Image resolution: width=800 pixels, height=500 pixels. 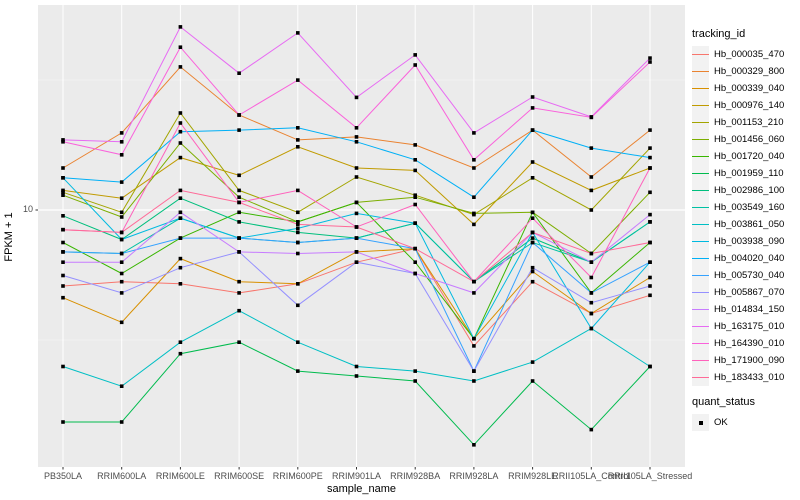 What do you see at coordinates (63, 476) in the screenshot?
I see `x-tick-label: PB350LA` at bounding box center [63, 476].